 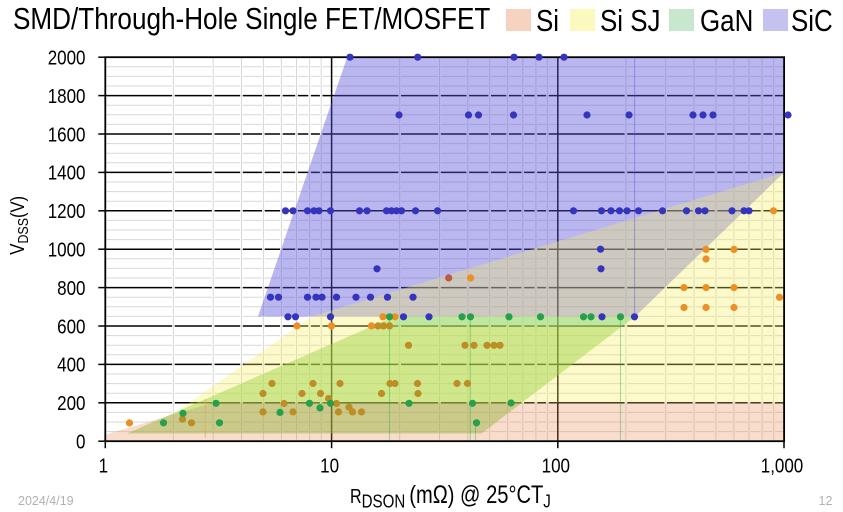 What do you see at coordinates (71, 403) in the screenshot?
I see `svg-text: 200` at bounding box center [71, 403].